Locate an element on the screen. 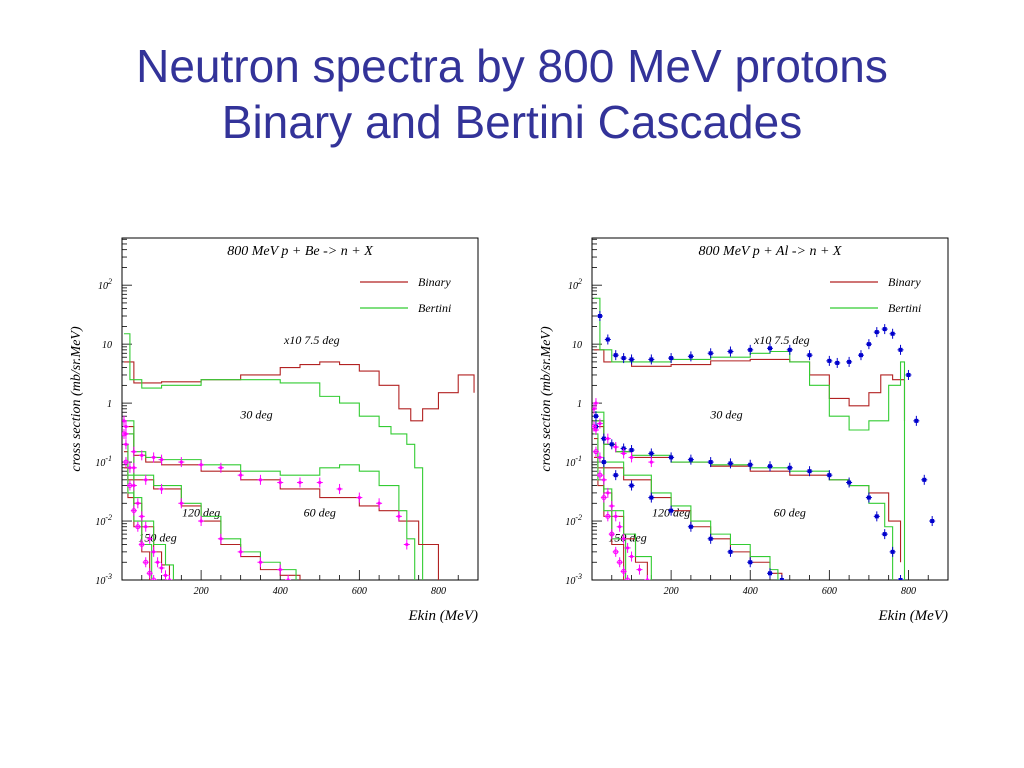 This screenshot has height=768, width=1024. series-layer is located at coordinates (764, 438).